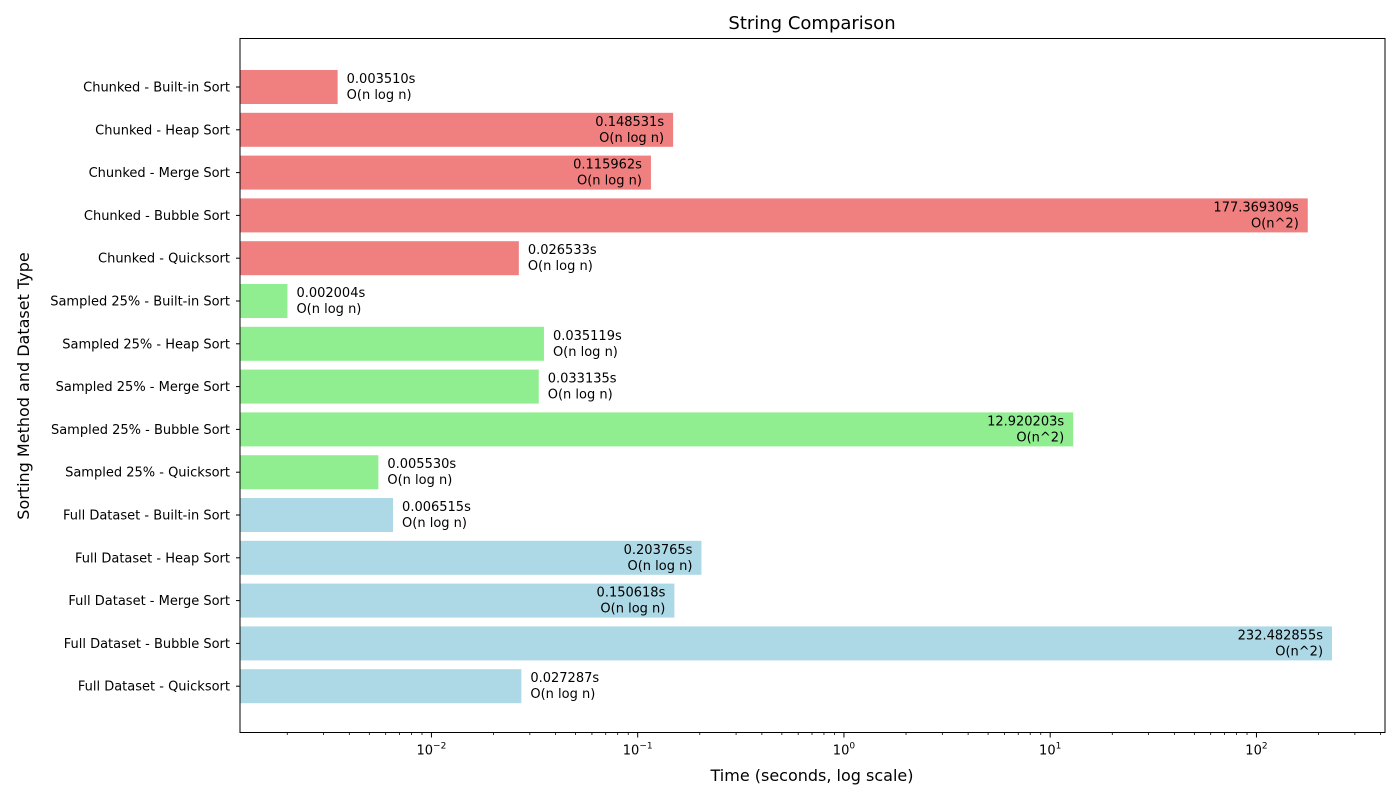 Image resolution: width=1400 pixels, height=800 pixels. What do you see at coordinates (164, 259) in the screenshot?
I see `y-tick-label: Chunked - Quicksort` at bounding box center [164, 259].